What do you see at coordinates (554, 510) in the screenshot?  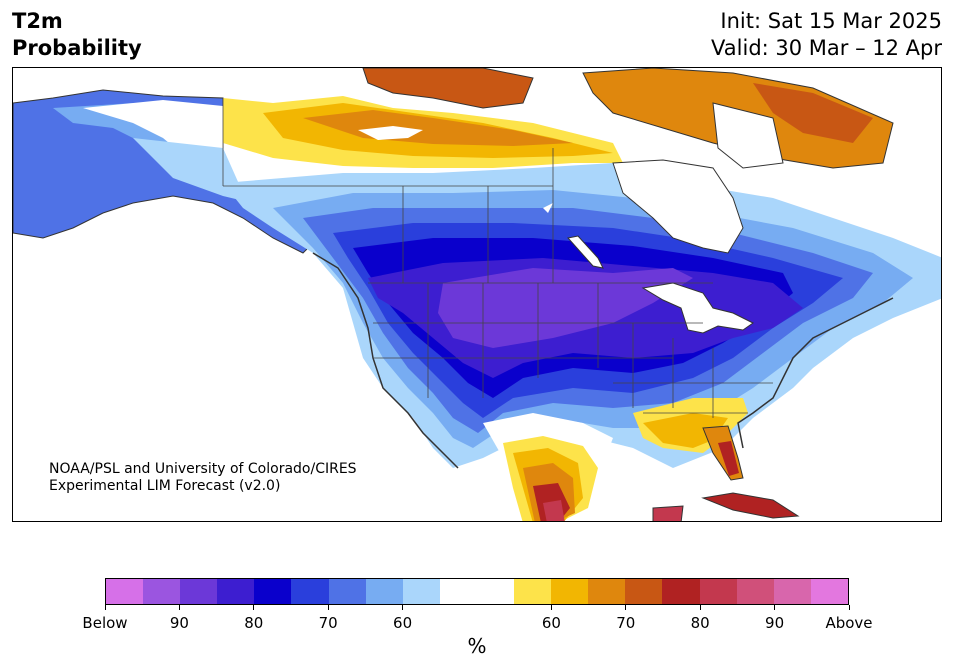 I see `mexico-crimson` at bounding box center [554, 510].